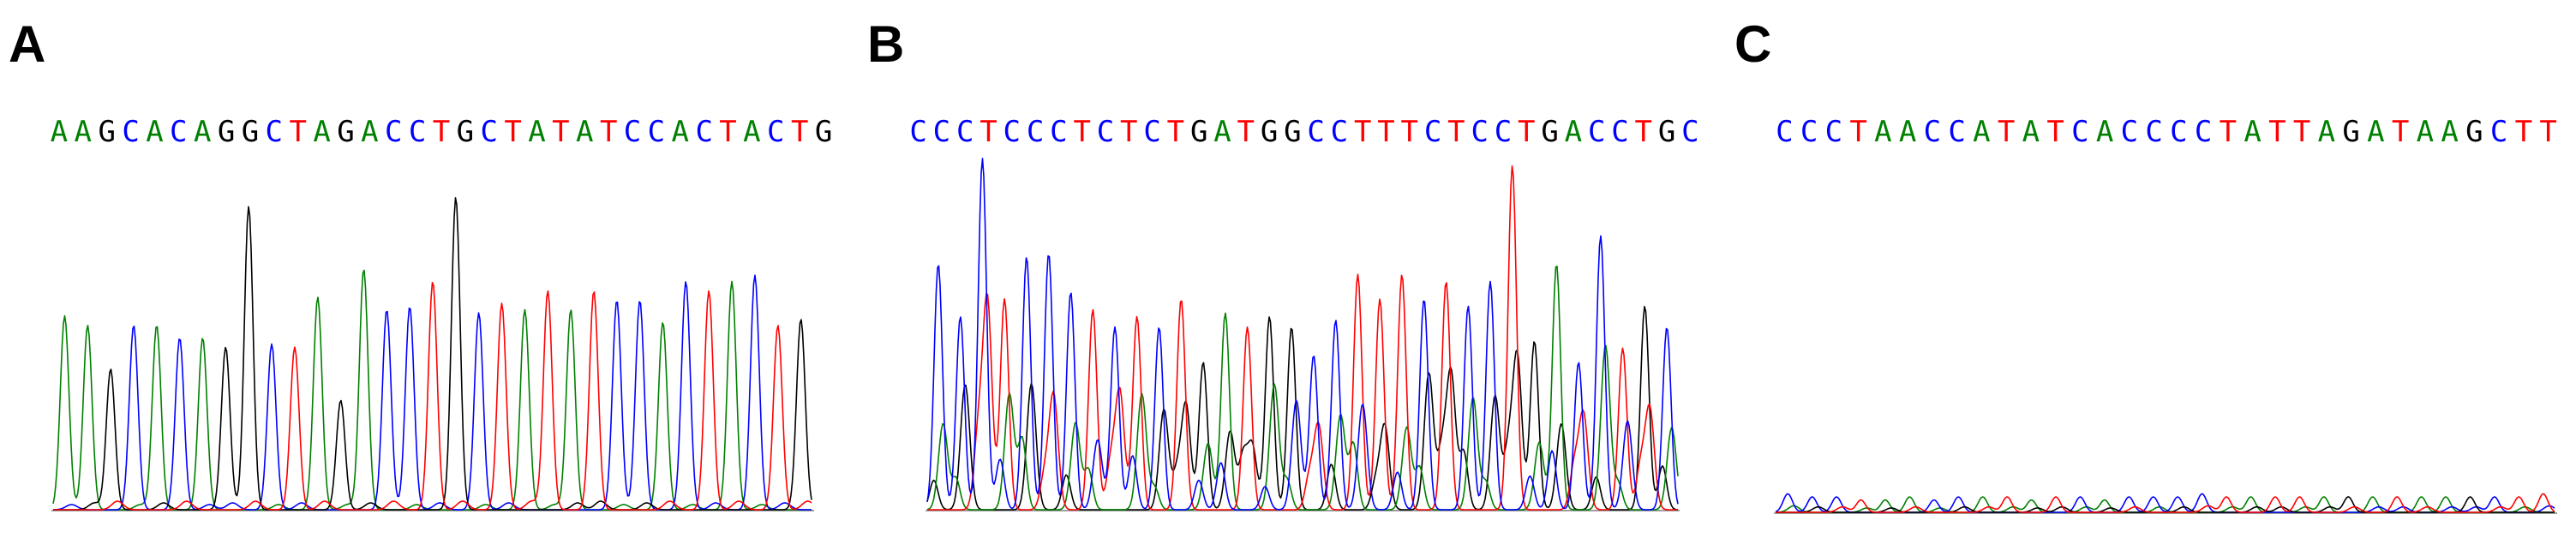  I want to click on trace-G, so click(2165, 504).